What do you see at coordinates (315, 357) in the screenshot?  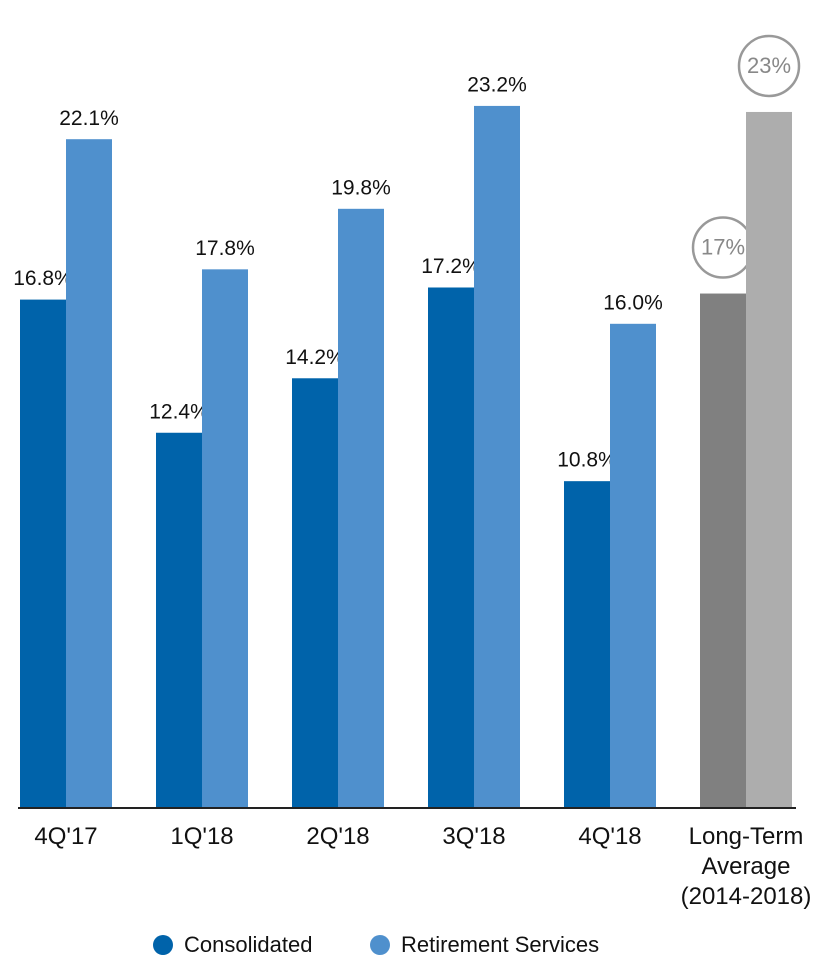 I see `value-label: 14.2%` at bounding box center [315, 357].